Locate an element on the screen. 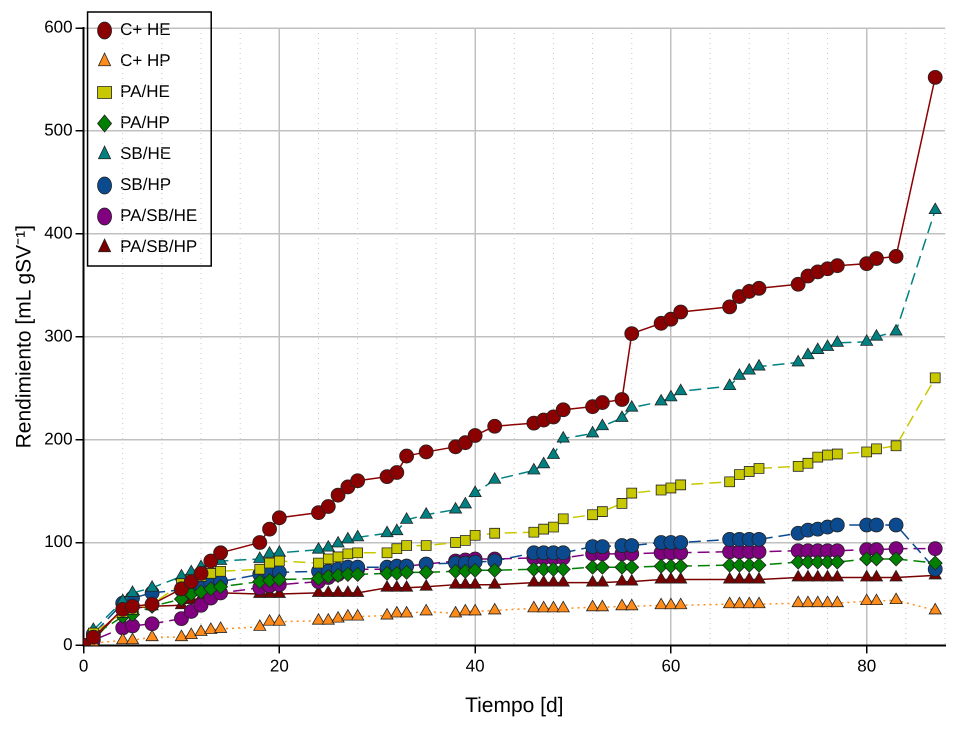  legend-label: SB/HP is located at coordinates (146, 184).